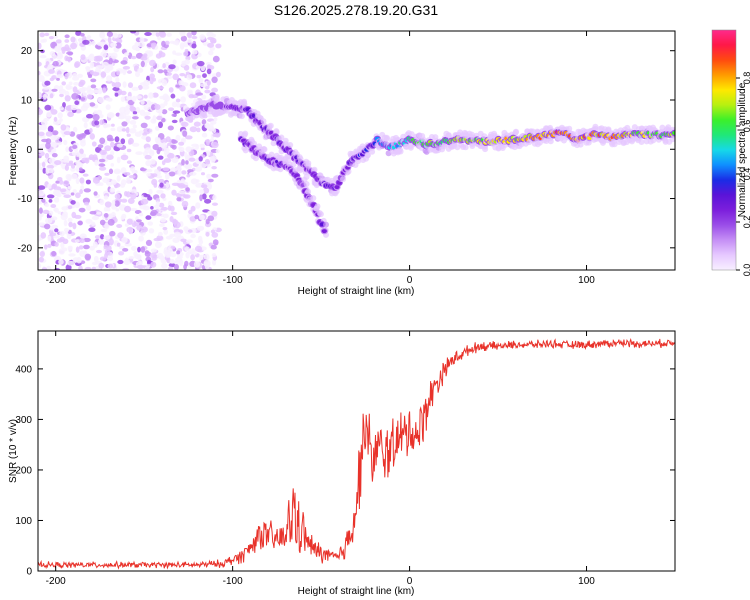  Describe the element at coordinates (29, 150) in the screenshot. I see `y-tick-label: 0` at that location.